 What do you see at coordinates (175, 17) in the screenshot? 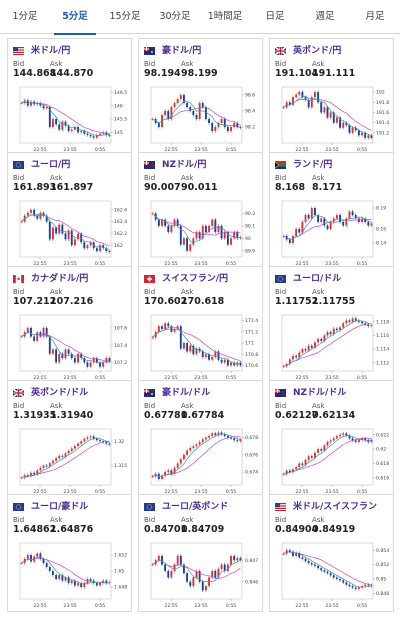
I see `tab-4: 30分足` at bounding box center [175, 17].